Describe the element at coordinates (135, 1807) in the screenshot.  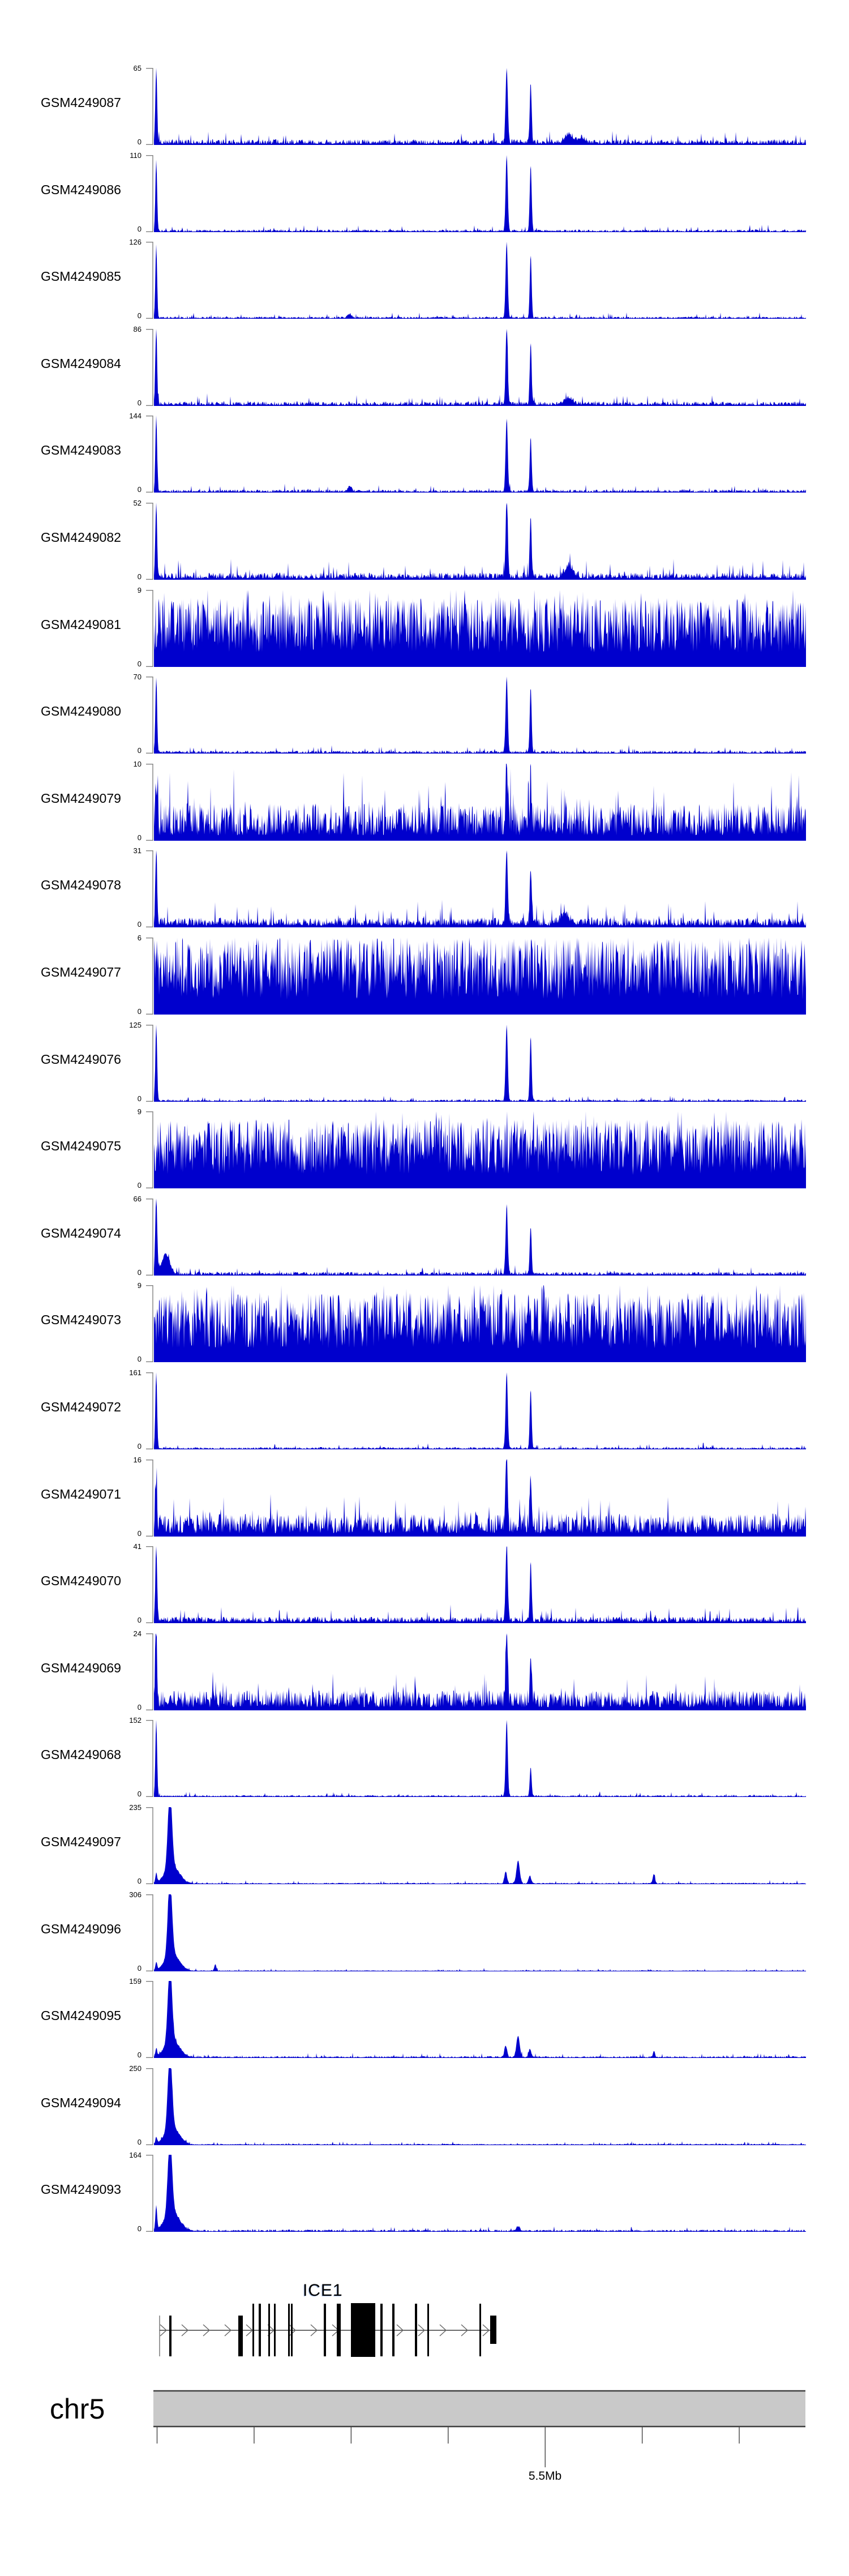
I see `track-ymax-value: 235` at that location.